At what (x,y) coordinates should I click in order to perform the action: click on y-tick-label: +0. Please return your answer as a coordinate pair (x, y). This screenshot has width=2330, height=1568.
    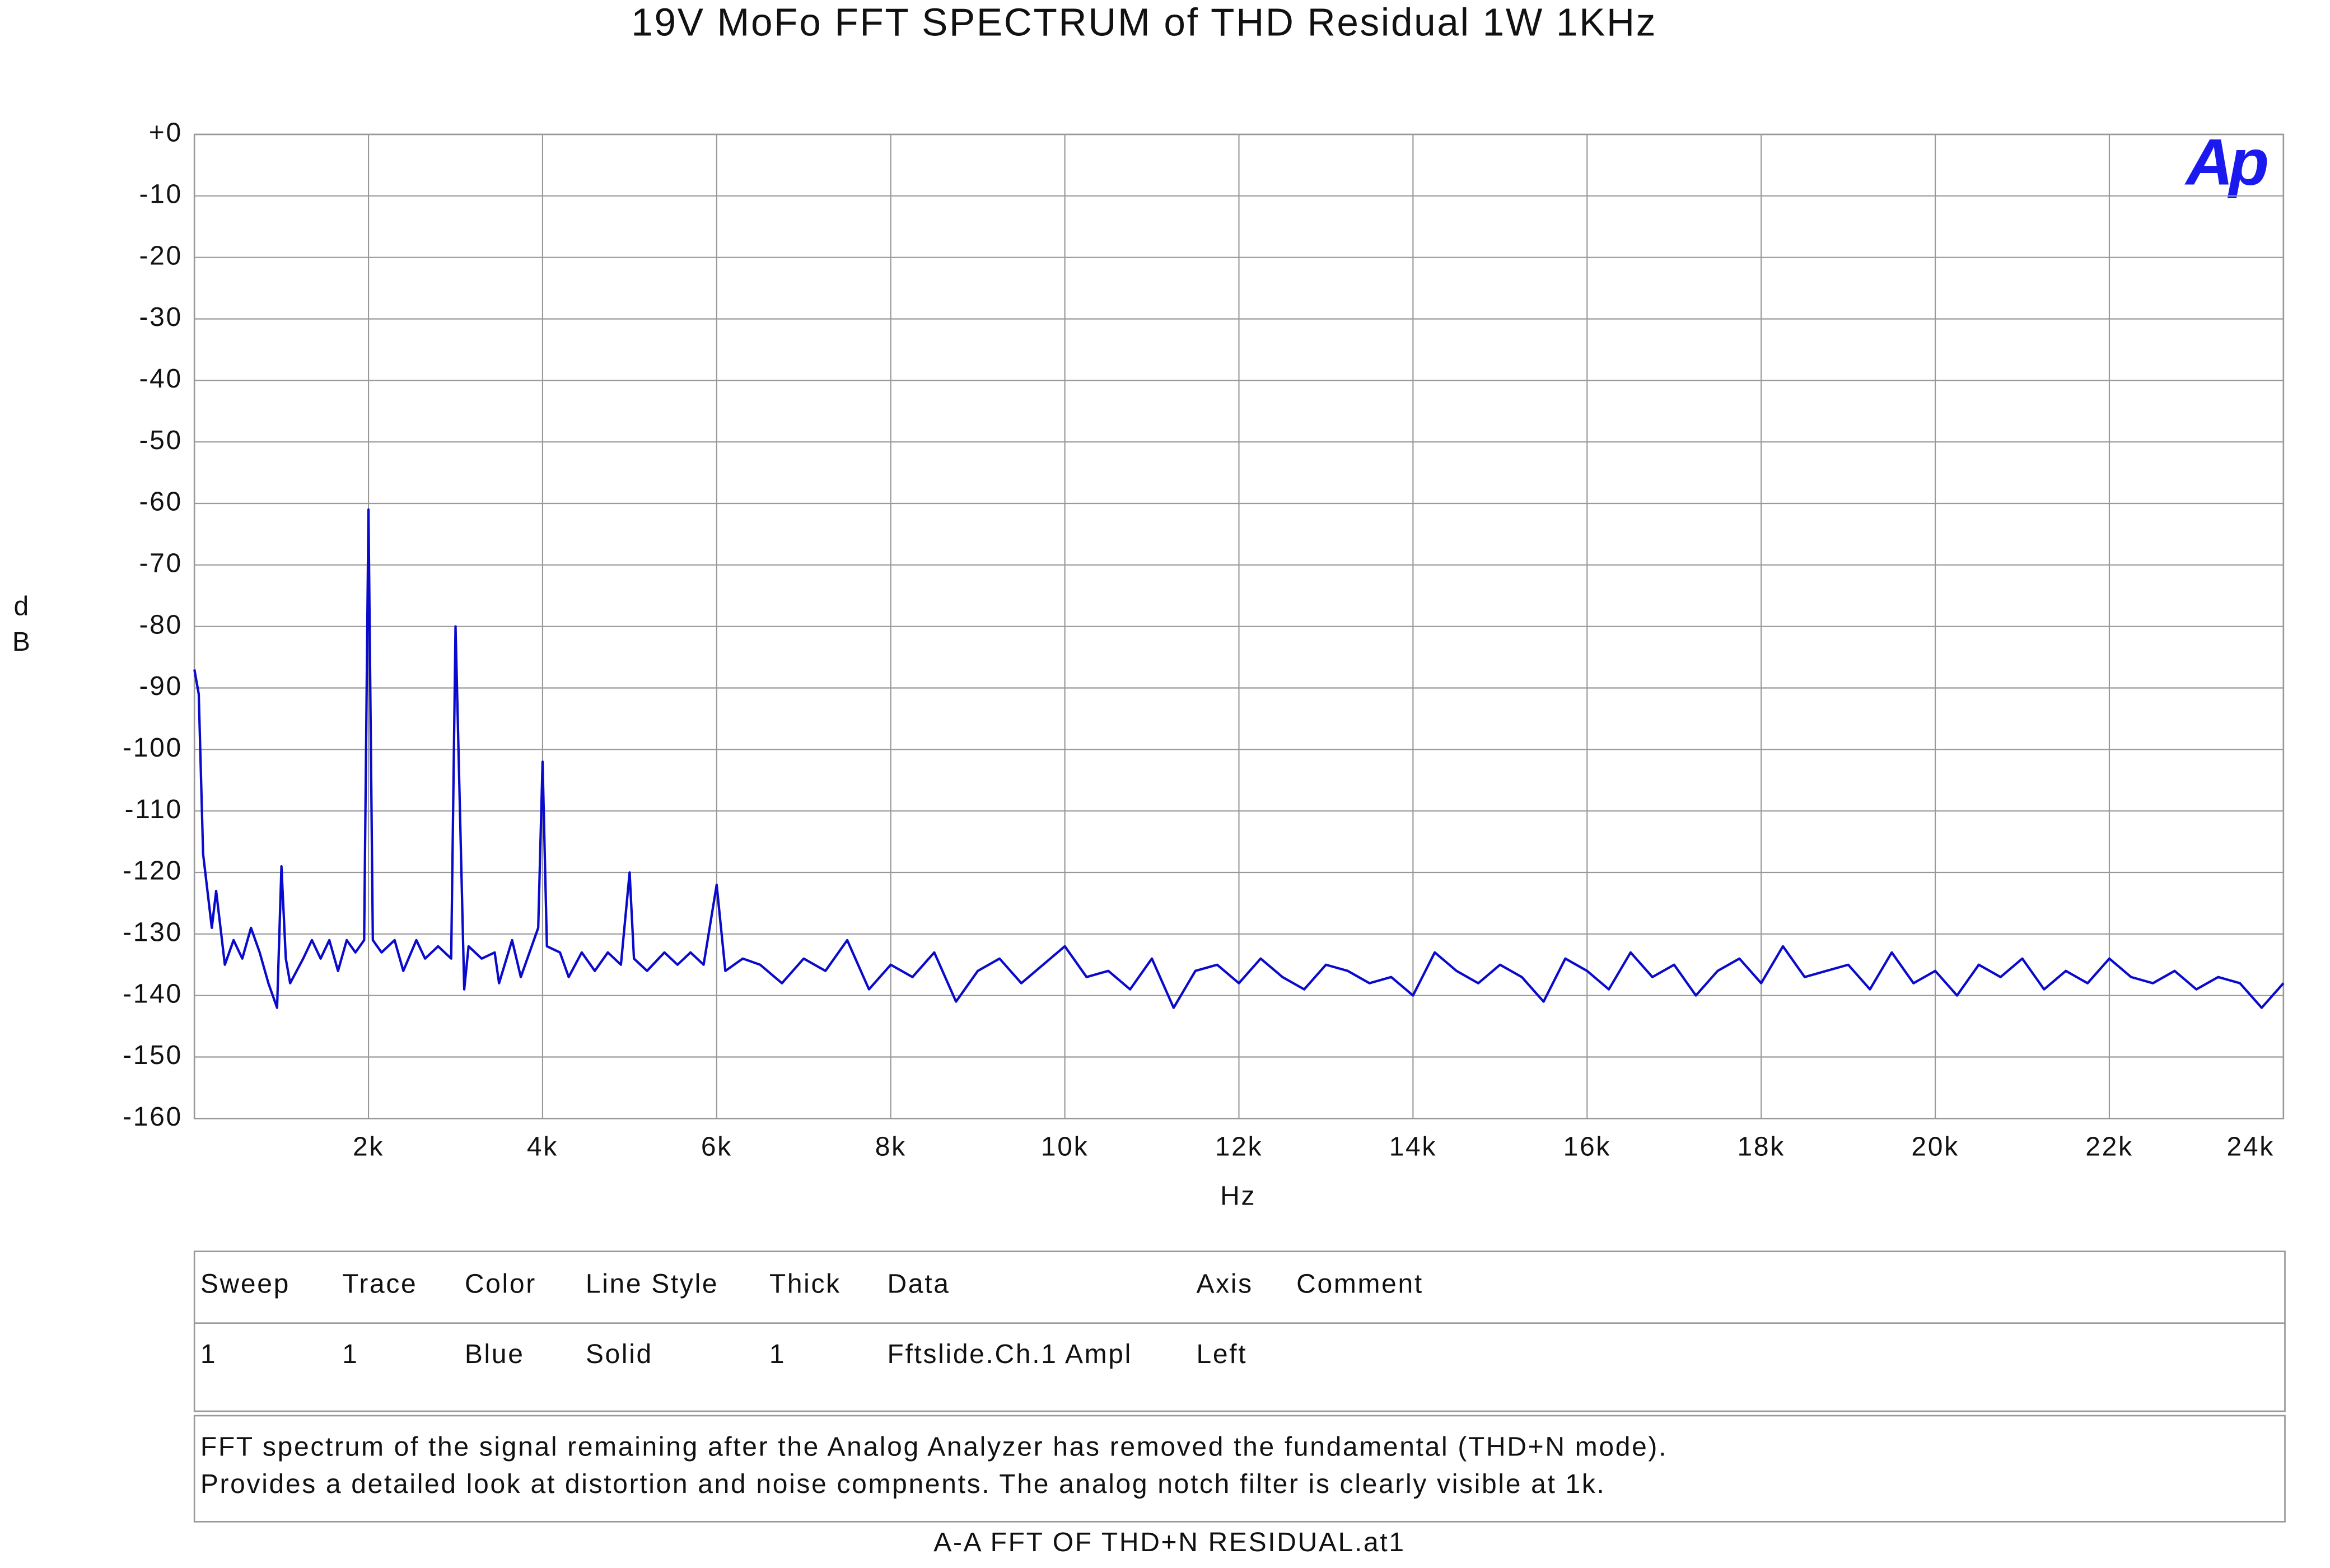
    Looking at the image, I should click on (166, 133).